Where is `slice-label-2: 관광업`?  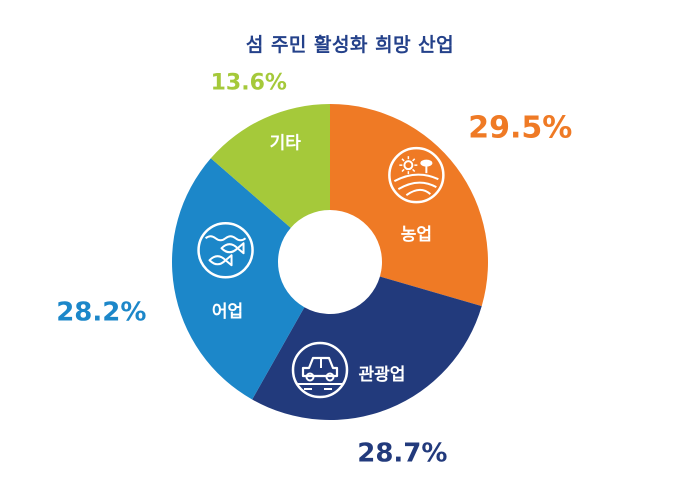
slice-label-2: 관광업 is located at coordinates (382, 375).